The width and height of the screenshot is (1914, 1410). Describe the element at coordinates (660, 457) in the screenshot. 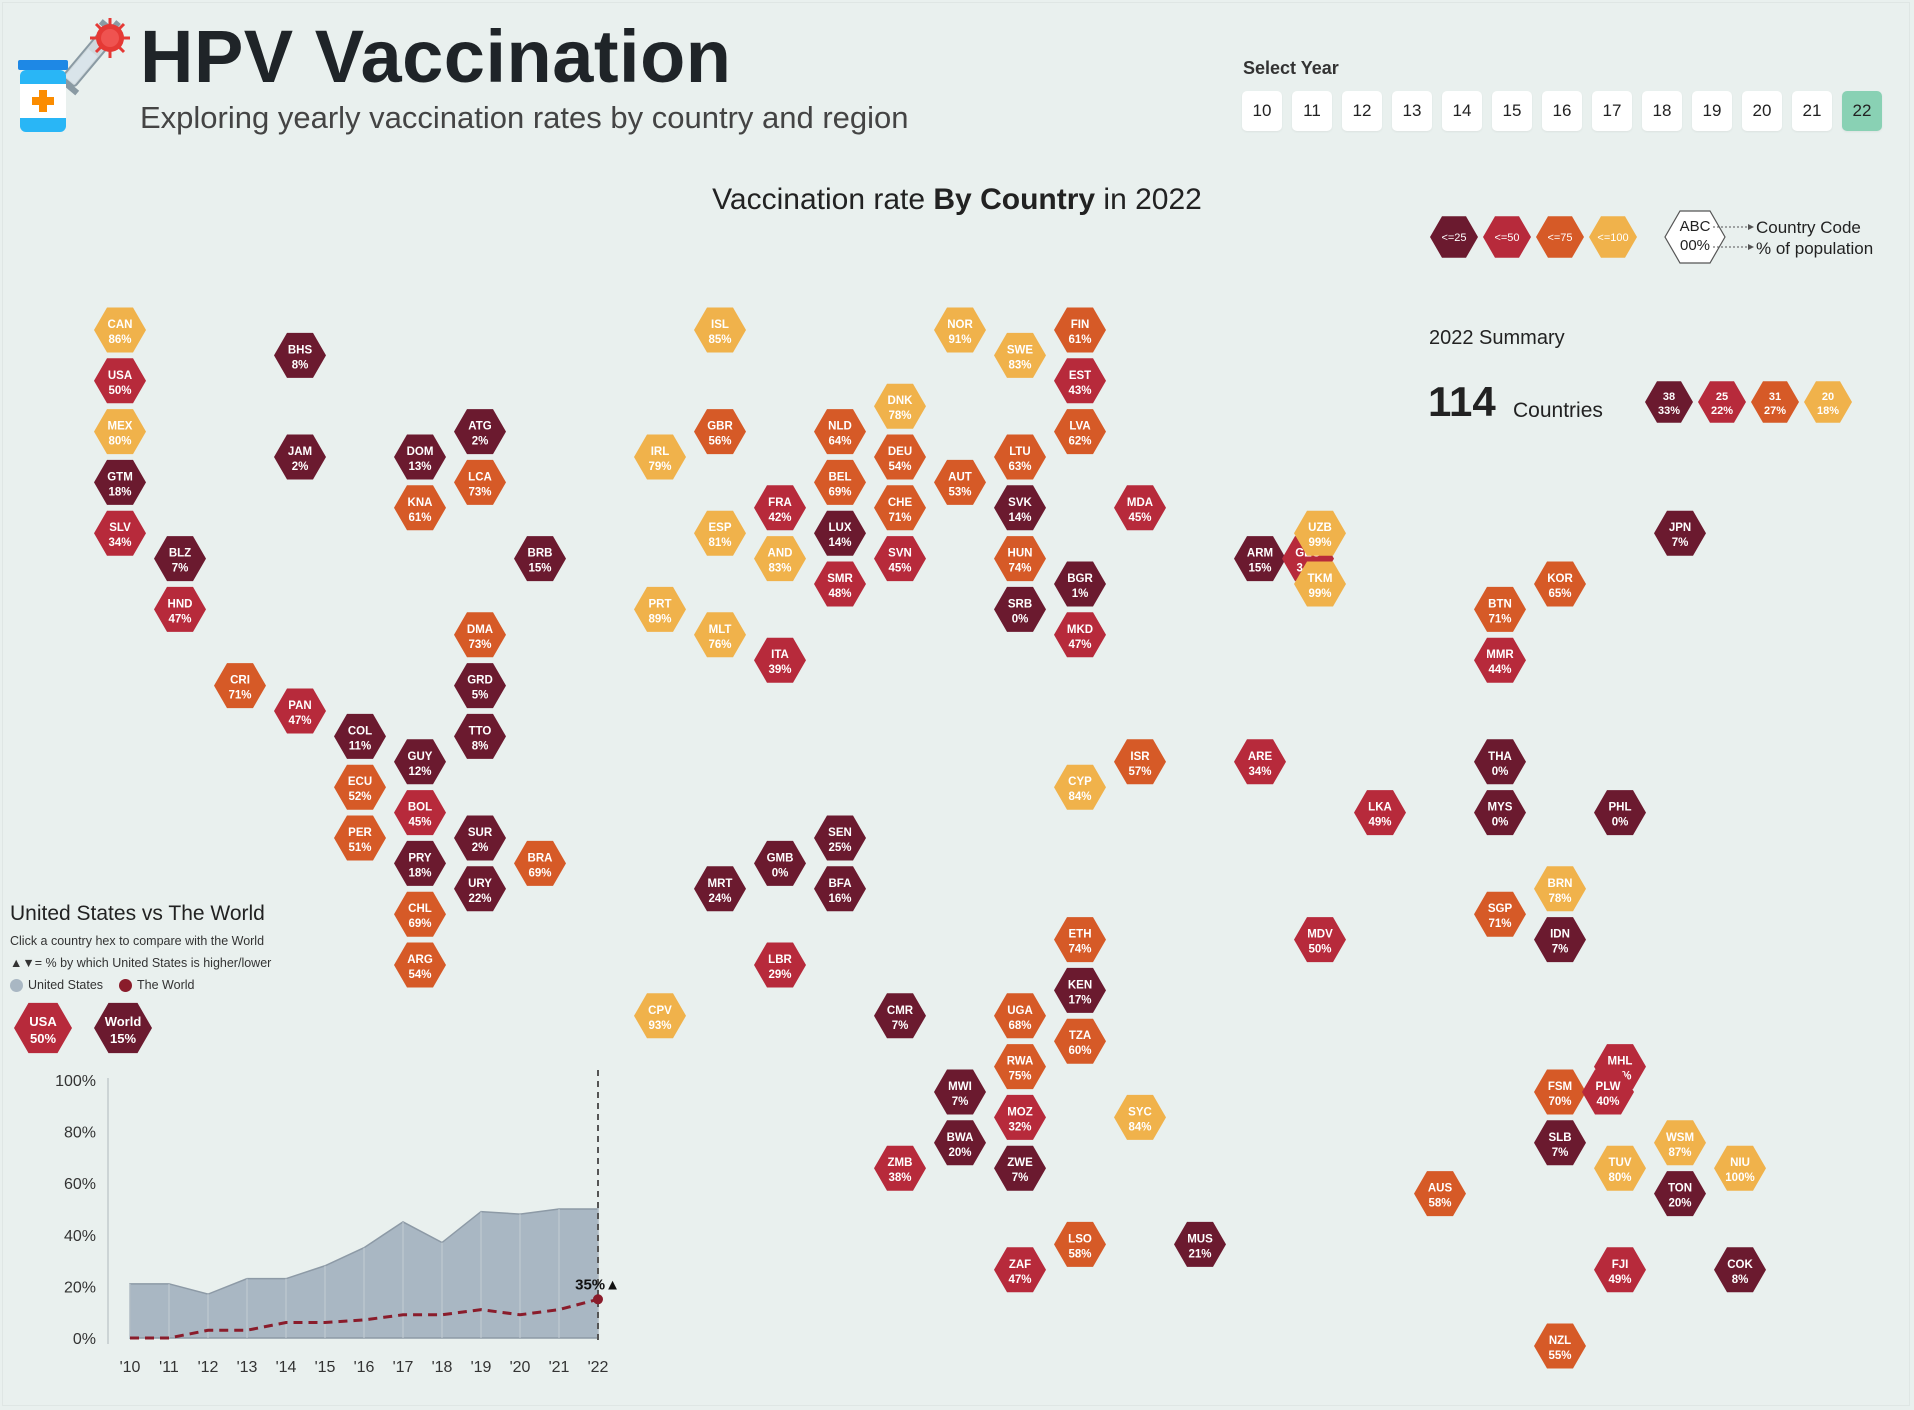

I see `country-hex-irl: IRL 79%` at that location.